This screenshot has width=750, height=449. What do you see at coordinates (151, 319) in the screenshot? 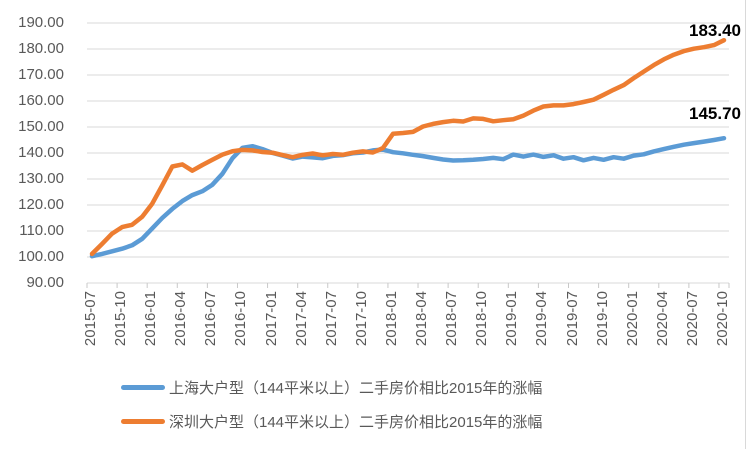
I see `x-axis-label: 2016-01` at bounding box center [151, 319].